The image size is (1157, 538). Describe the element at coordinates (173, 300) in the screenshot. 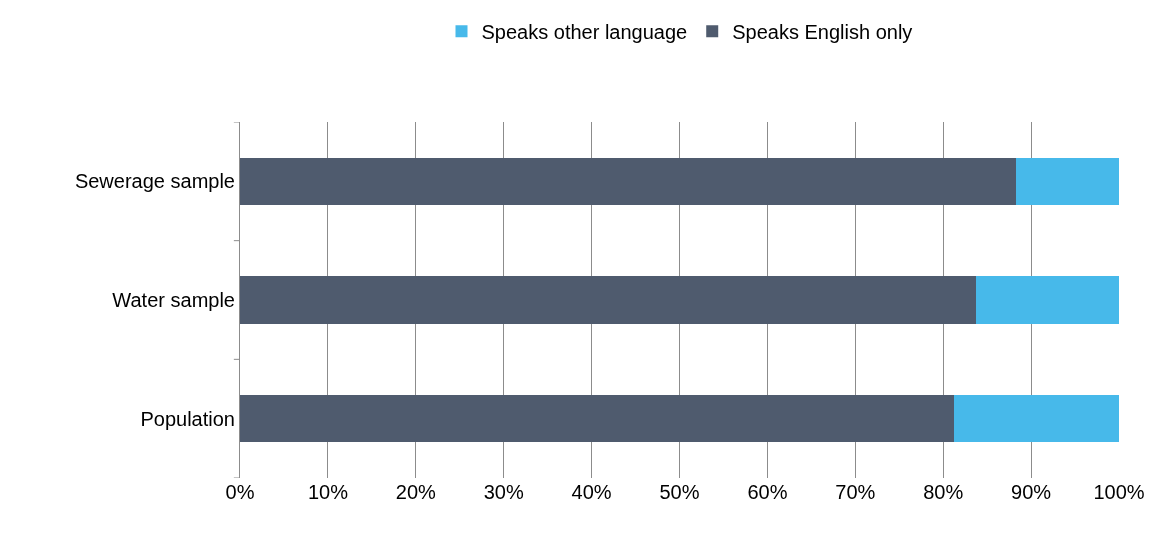

I see `y-tick-label: Water sample` at that location.